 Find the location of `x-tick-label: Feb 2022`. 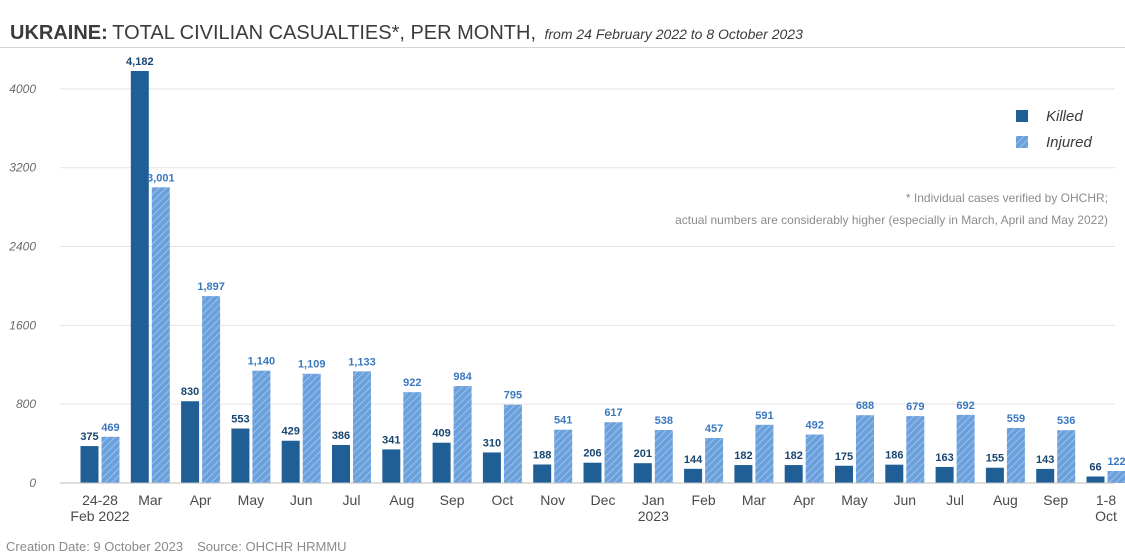

x-tick-label: Feb 2022 is located at coordinates (99, 516).